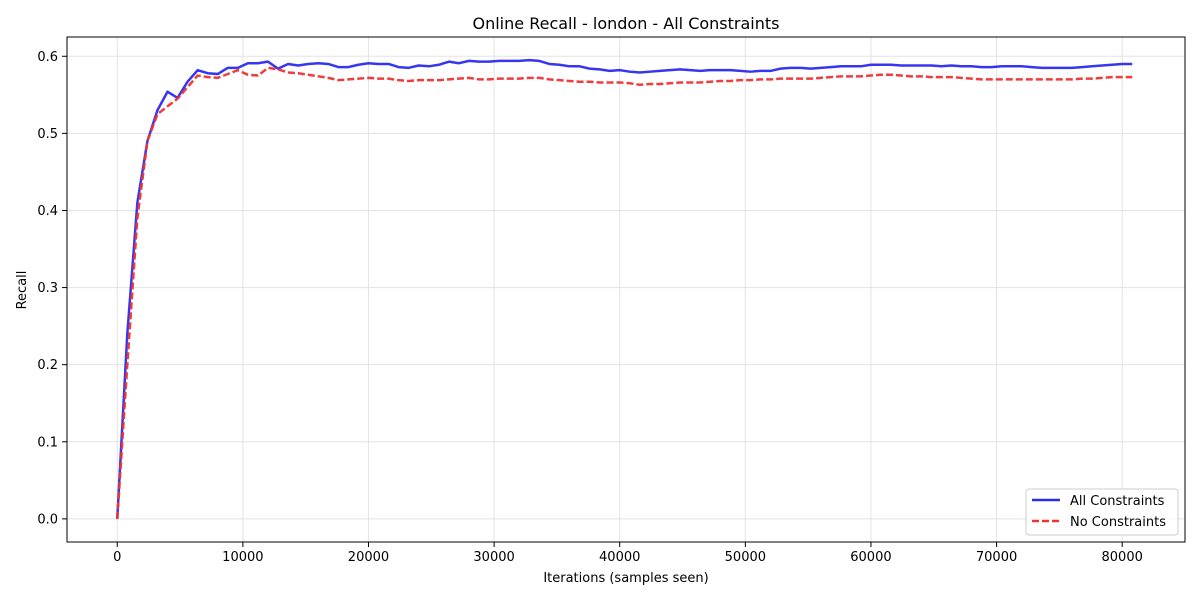 This screenshot has width=1200, height=600. What do you see at coordinates (117, 557) in the screenshot?
I see `x-tick-label: 0` at bounding box center [117, 557].